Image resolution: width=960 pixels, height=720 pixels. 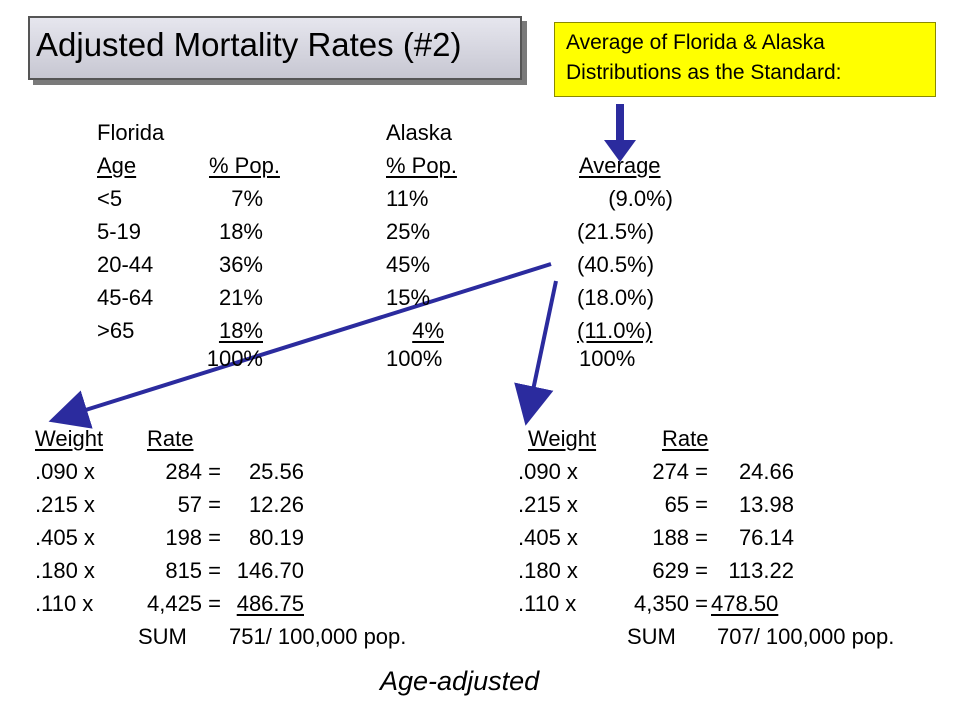 What do you see at coordinates (408, 264) in the screenshot?
I see `alaska-pct: 45%` at bounding box center [408, 264].